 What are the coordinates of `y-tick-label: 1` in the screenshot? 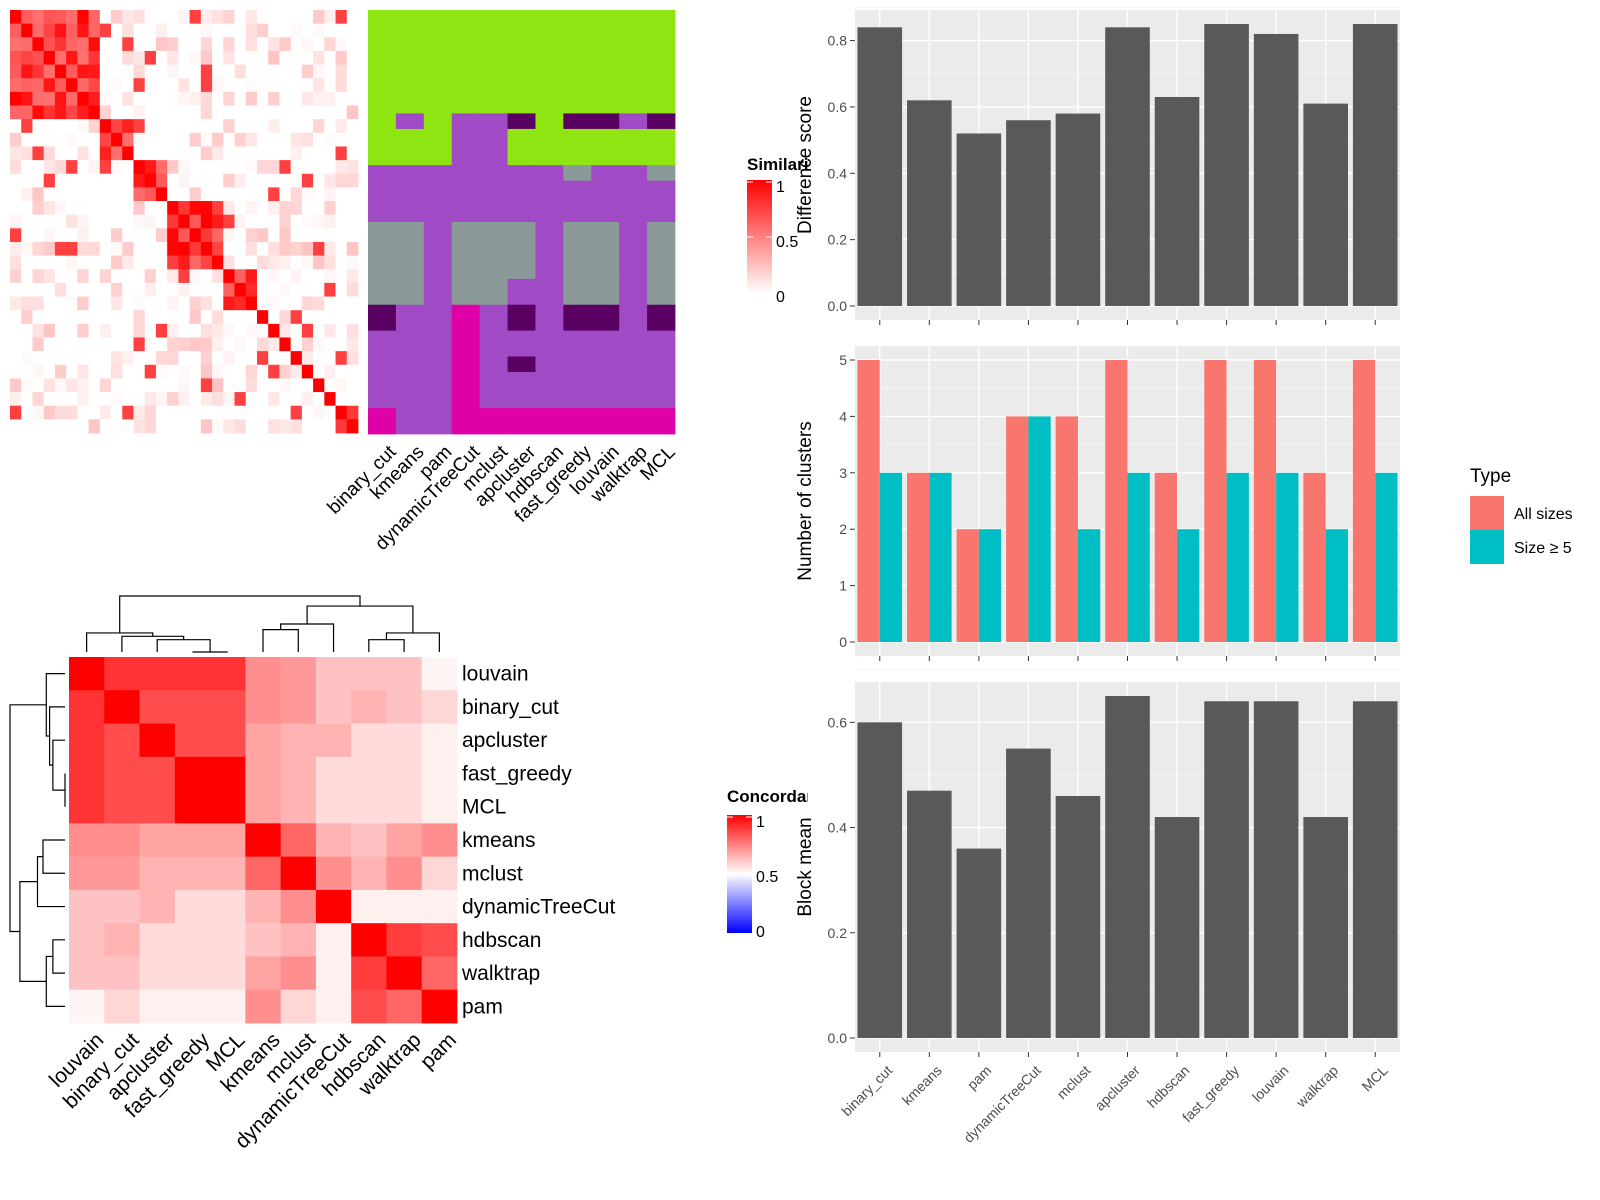 It's located at (843, 586).